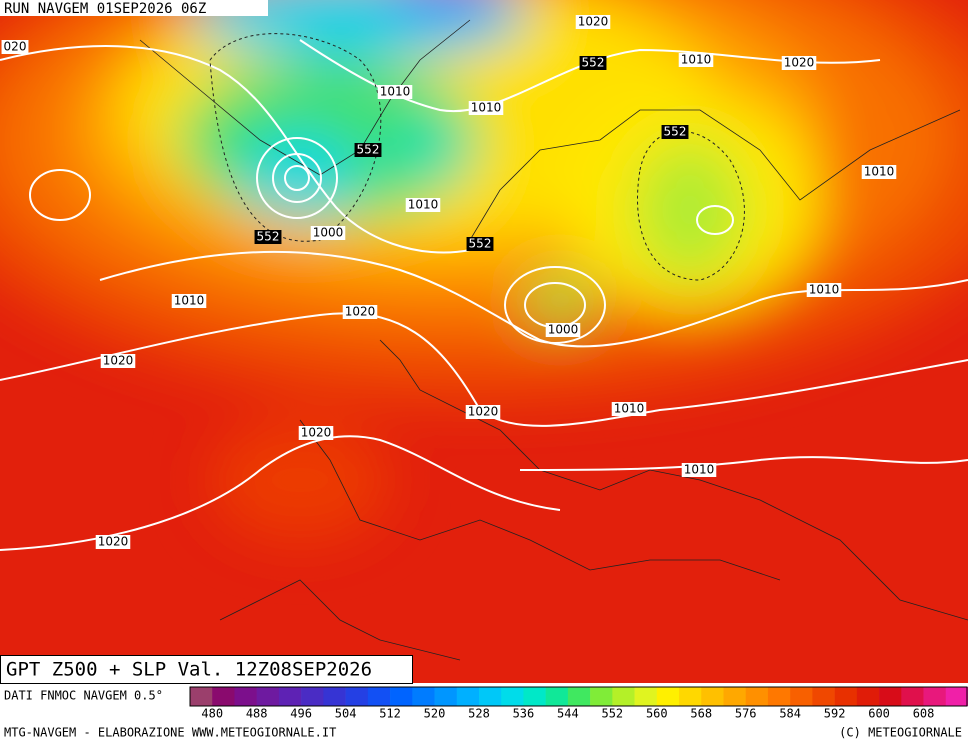 The image size is (968, 749). I want to click on contour-label: 020, so click(15, 47).